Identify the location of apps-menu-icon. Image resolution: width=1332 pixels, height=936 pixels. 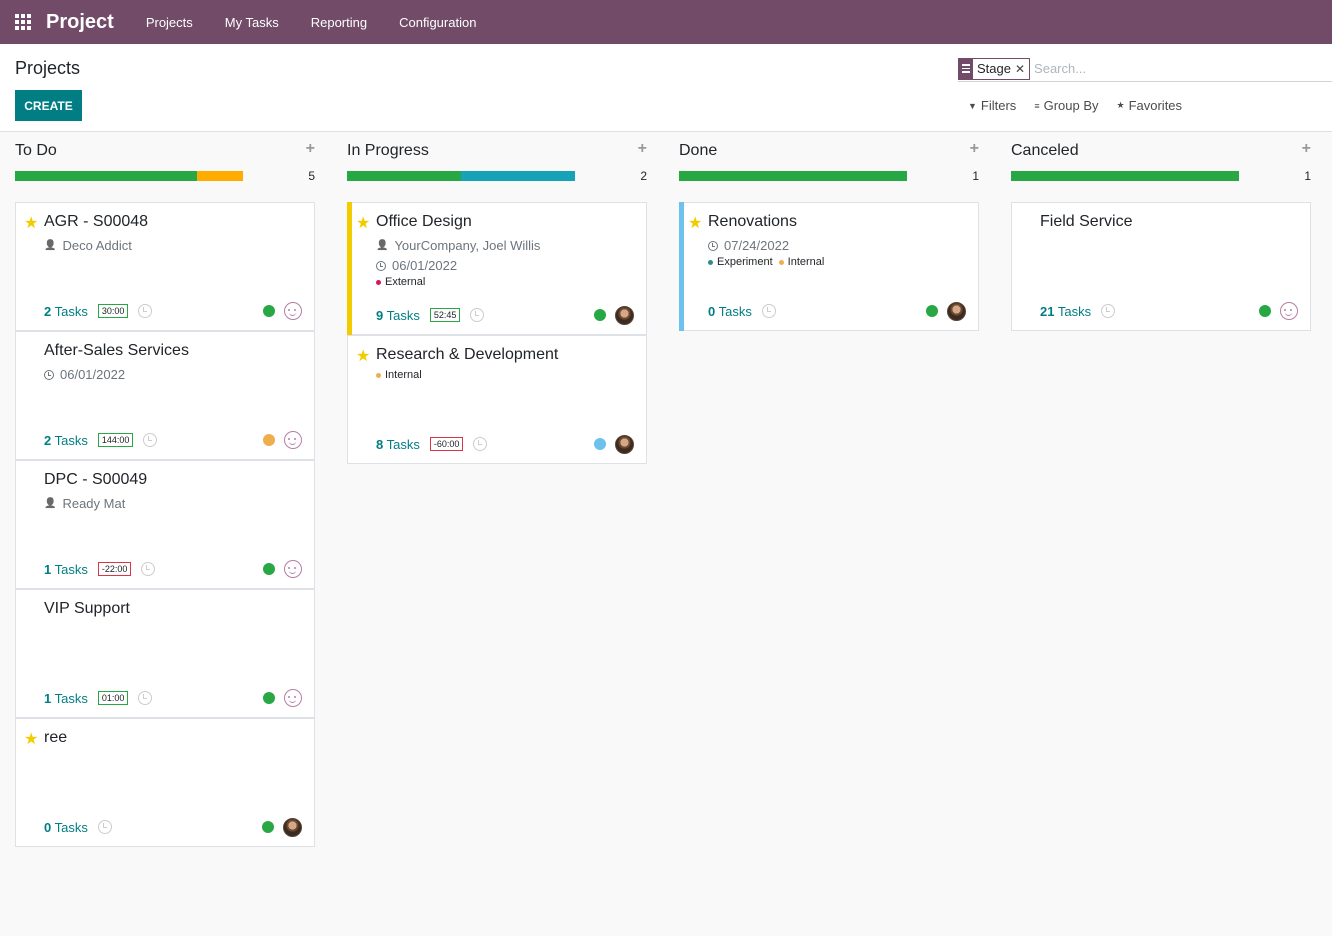
(23, 22).